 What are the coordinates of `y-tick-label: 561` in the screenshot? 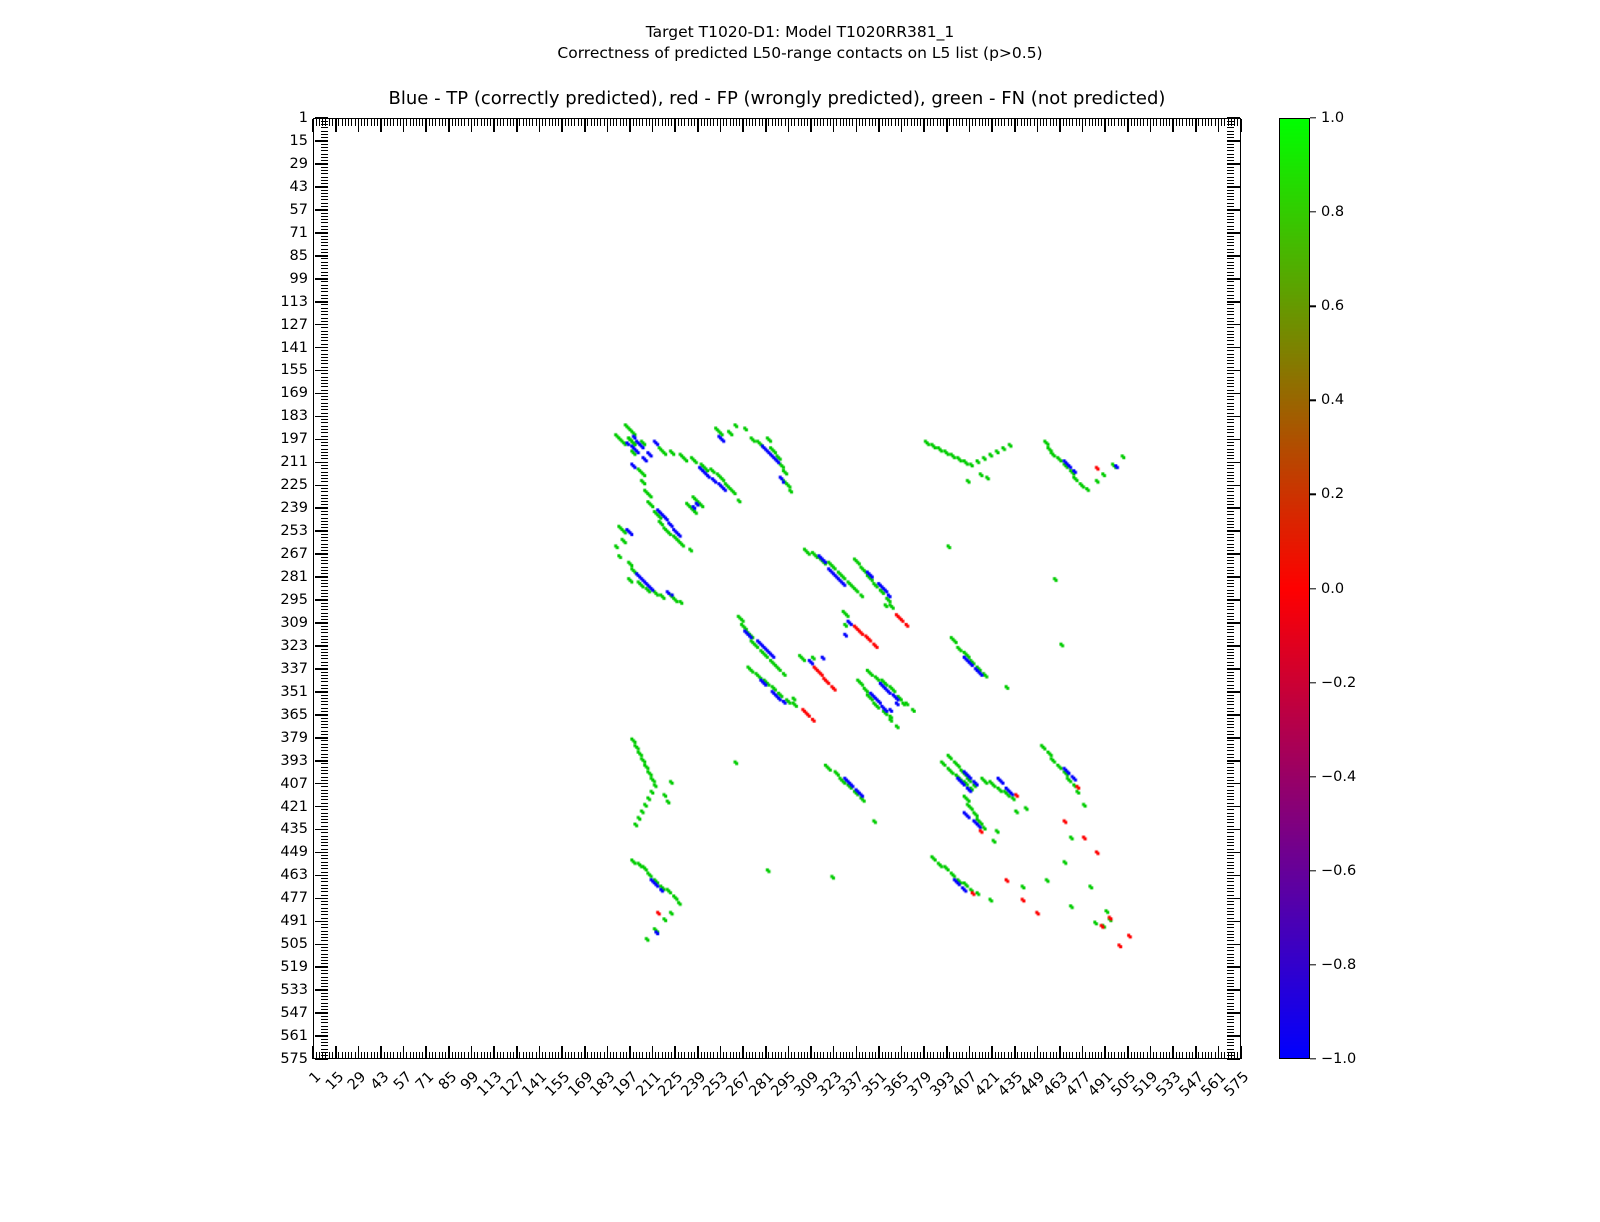 It's located at (294, 1036).